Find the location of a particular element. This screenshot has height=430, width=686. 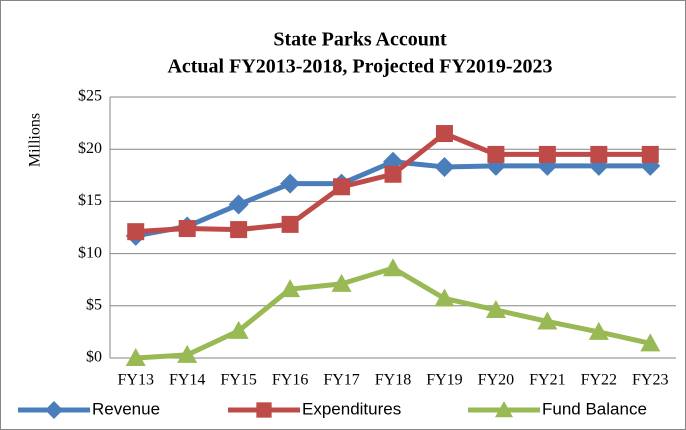

x-tick-label: FY14 is located at coordinates (187, 380).